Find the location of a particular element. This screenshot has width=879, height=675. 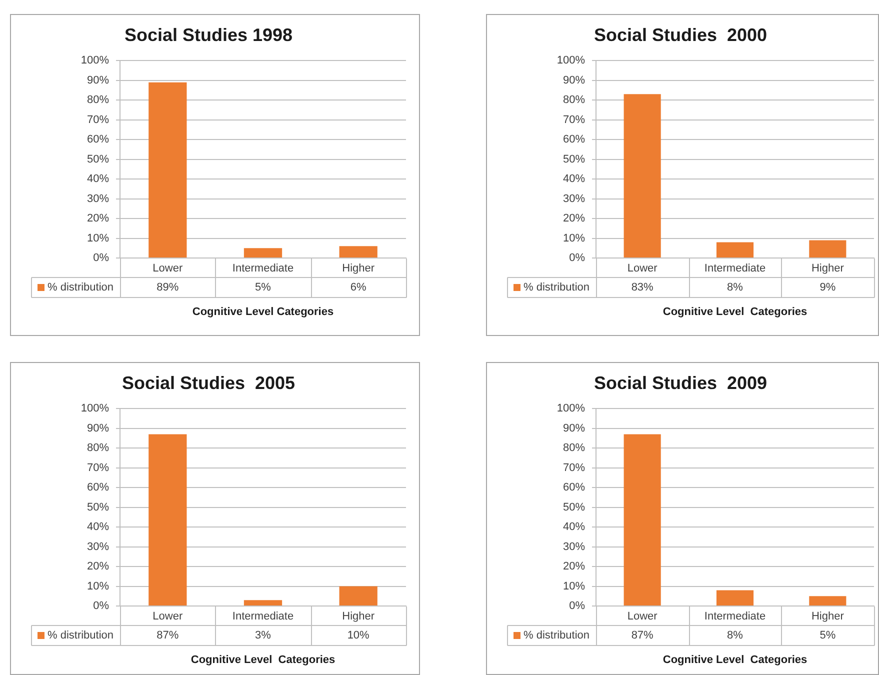

data-label: 89% is located at coordinates (167, 288).